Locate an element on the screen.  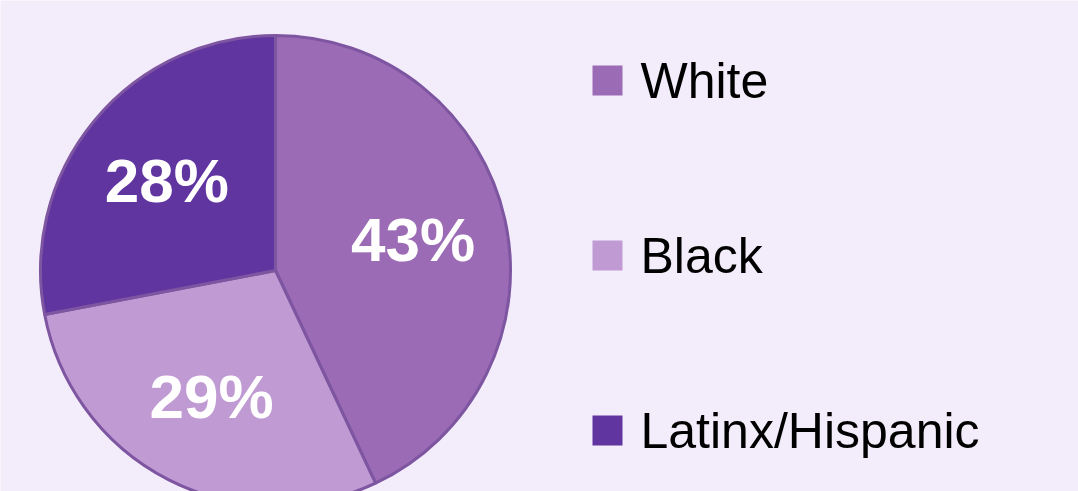
legend-label: Latinx/Hispanic is located at coordinates (810, 430).